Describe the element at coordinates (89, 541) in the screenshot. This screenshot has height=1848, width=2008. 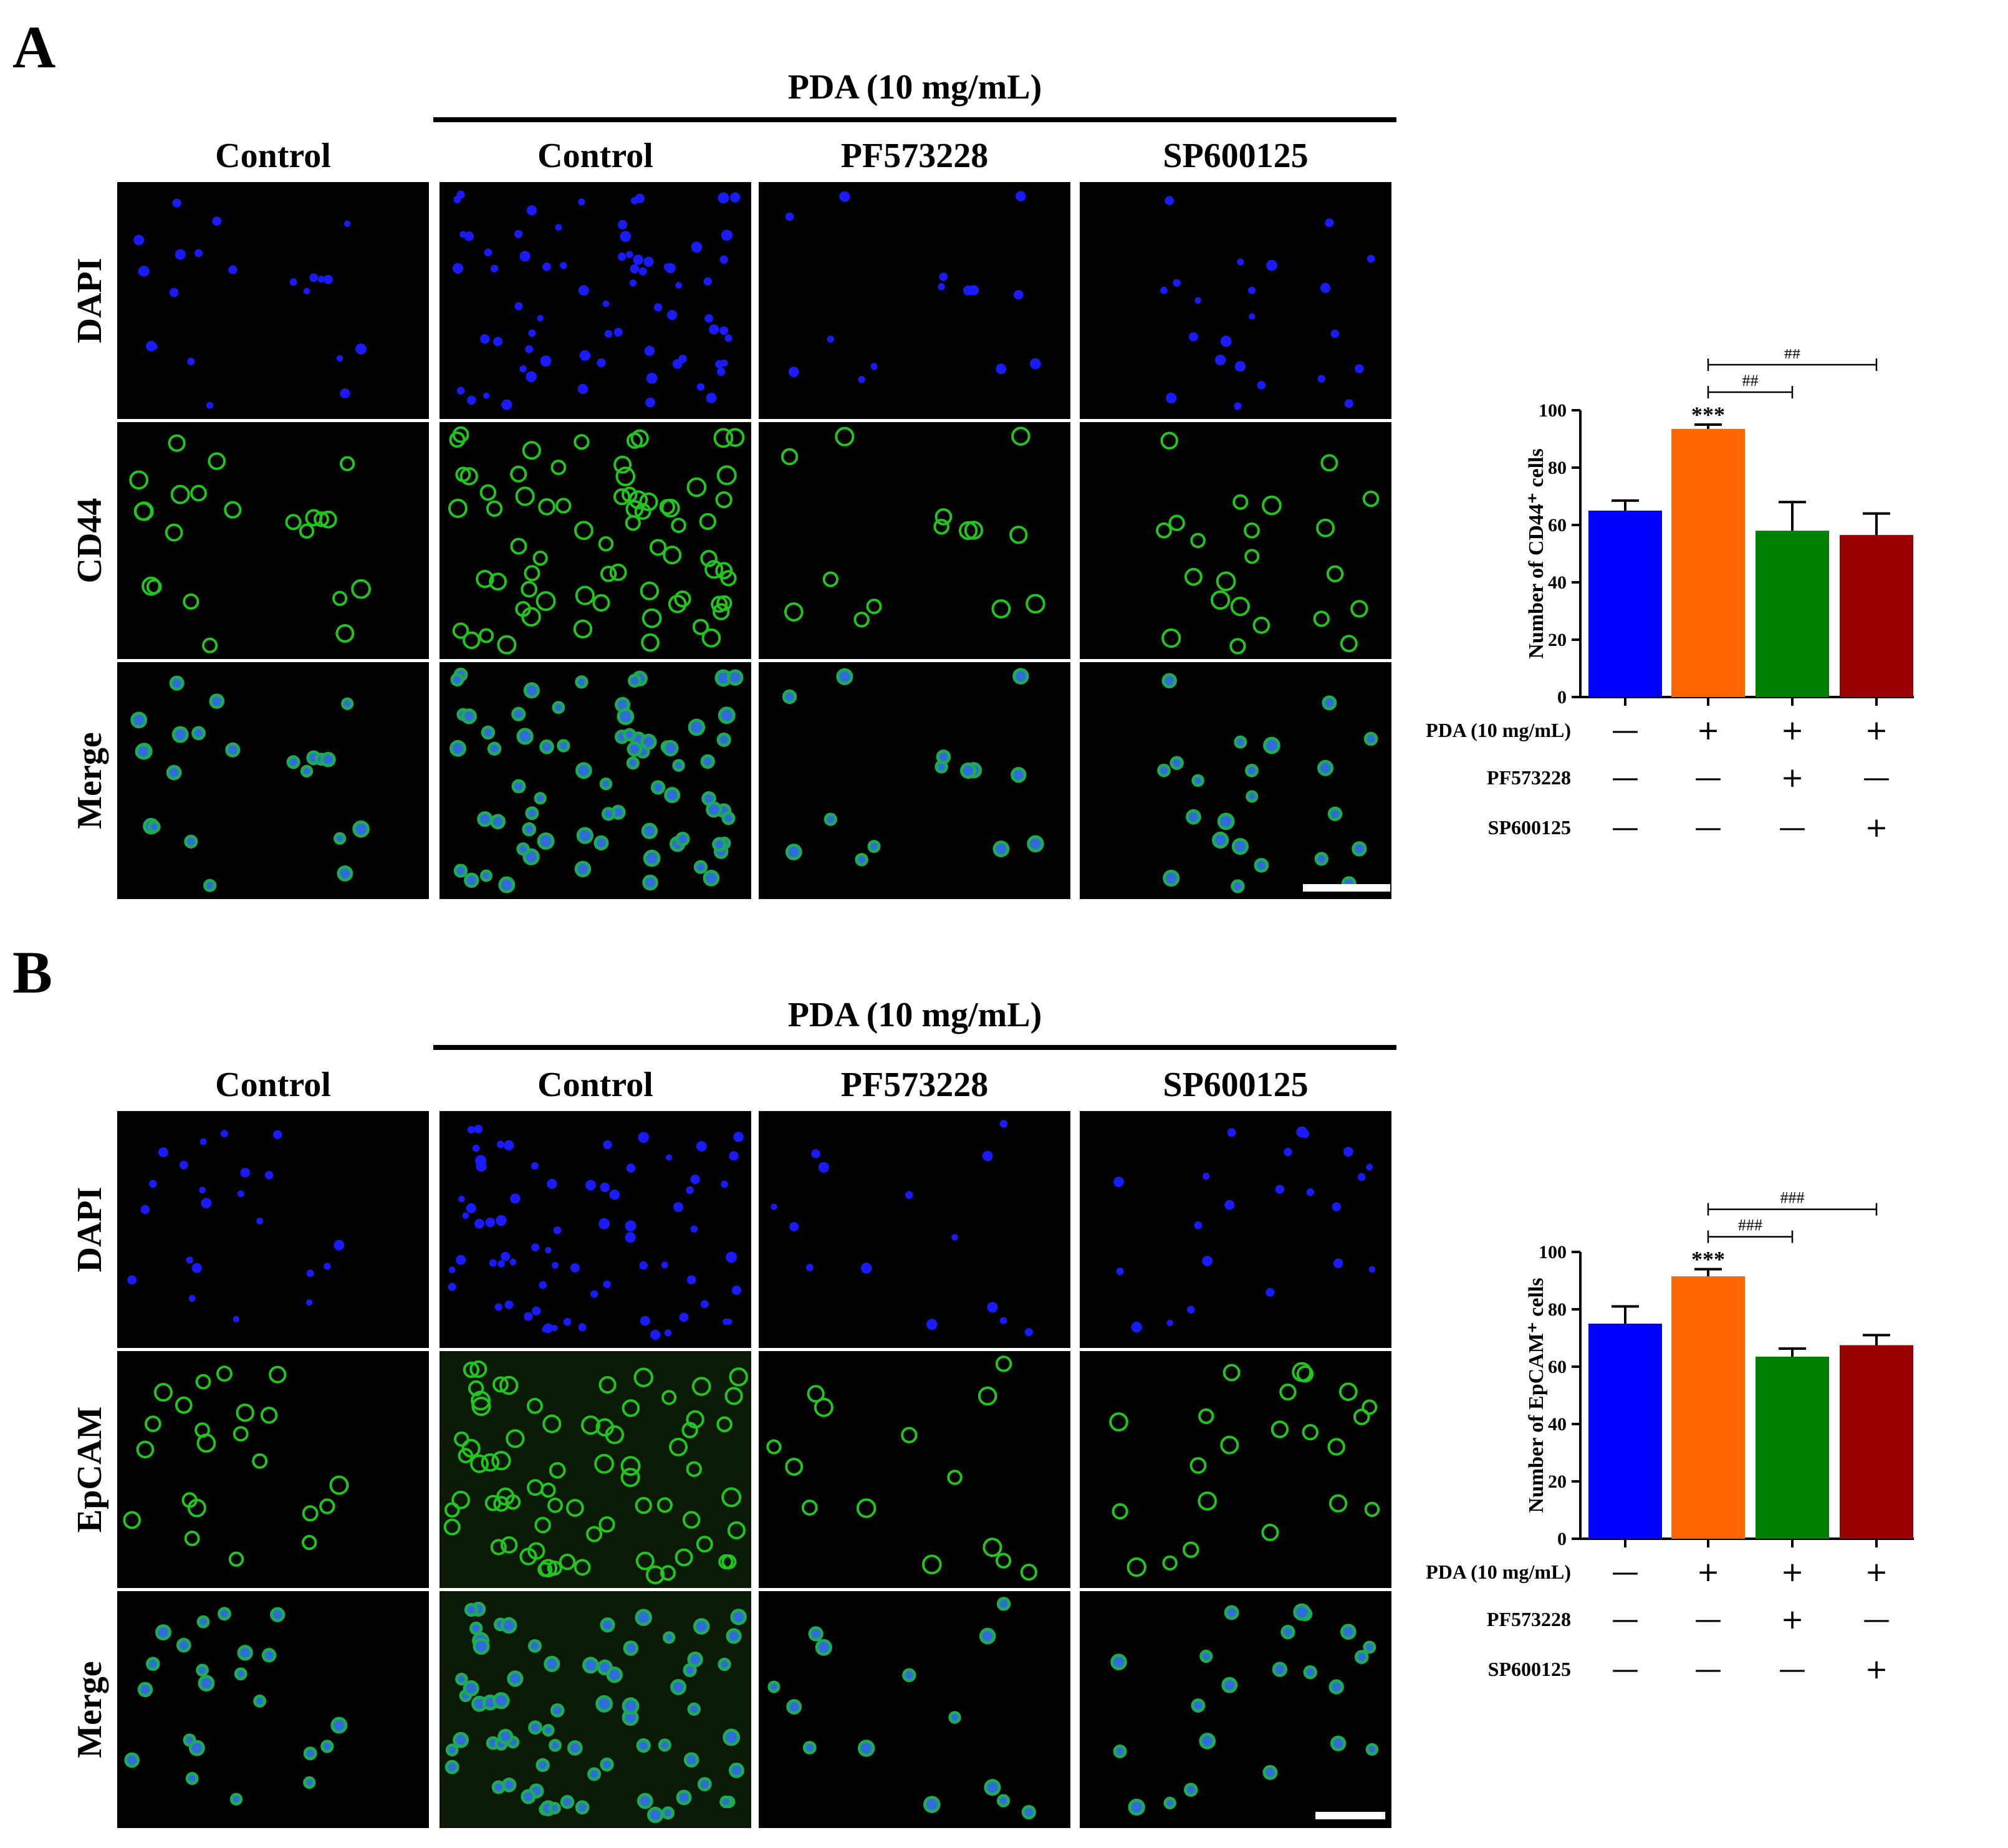
I see `row-label: CD44` at that location.